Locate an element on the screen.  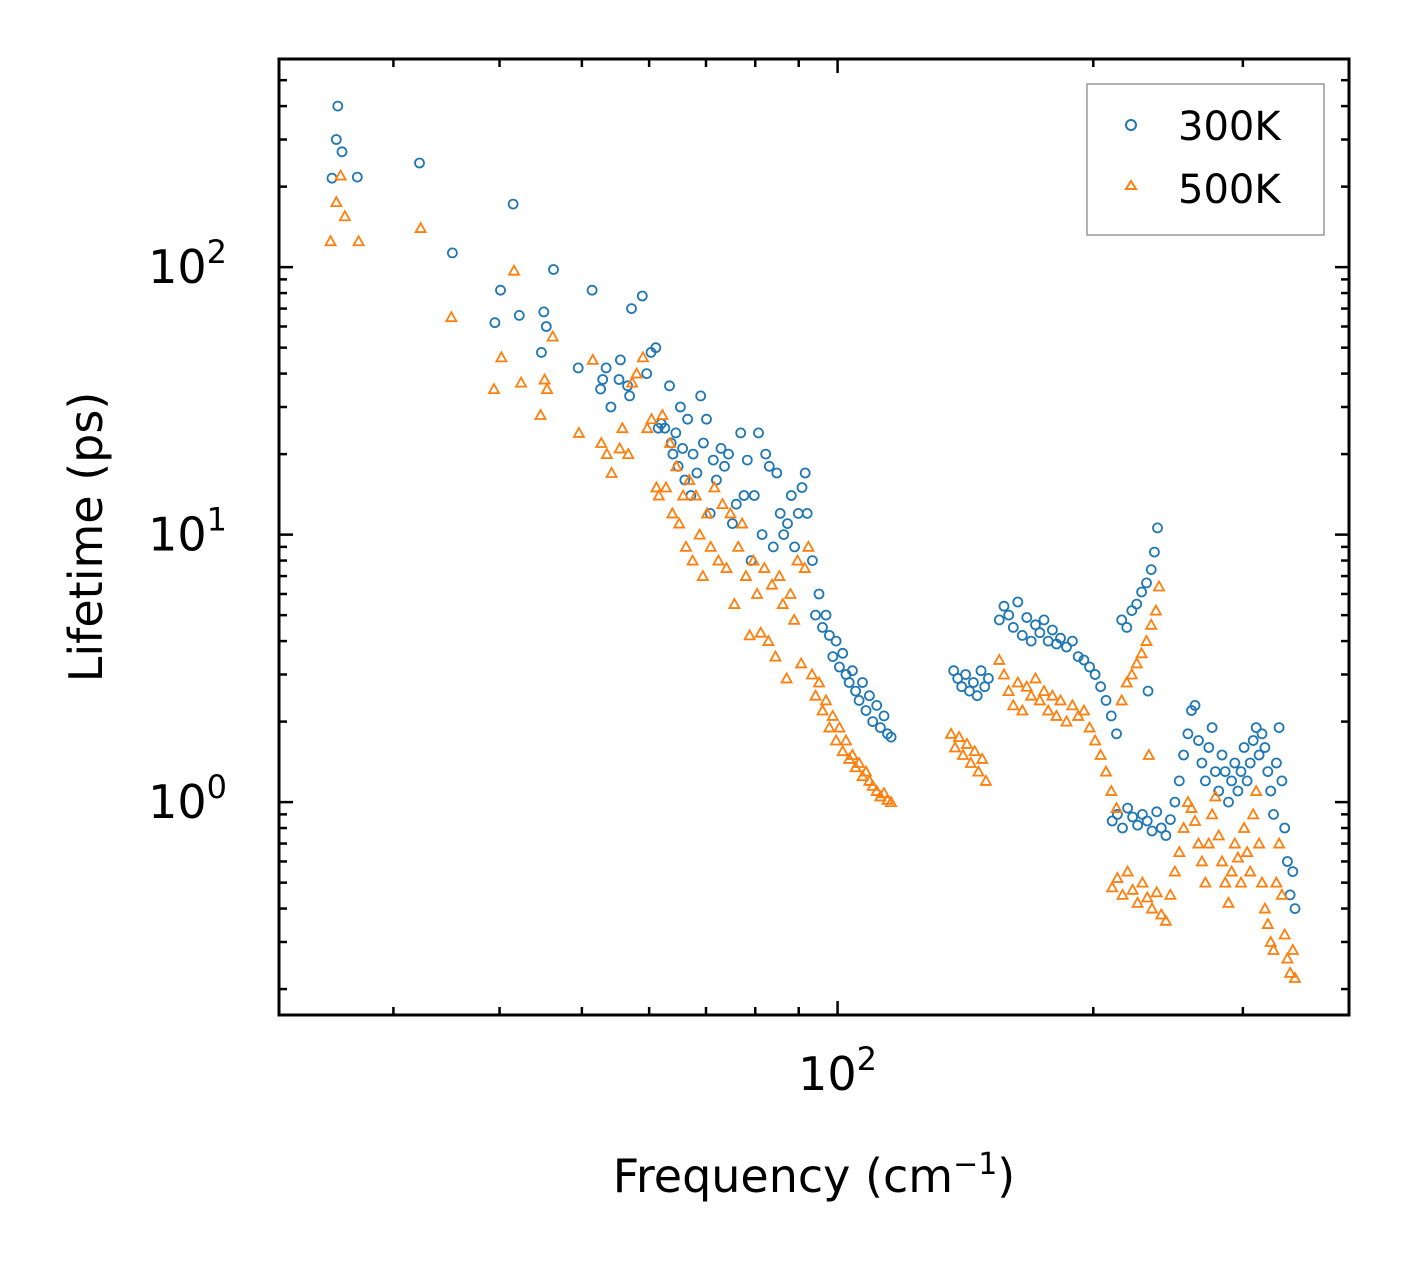
x-axis-title-main: Frequency (cm is located at coordinates (783, 1176).